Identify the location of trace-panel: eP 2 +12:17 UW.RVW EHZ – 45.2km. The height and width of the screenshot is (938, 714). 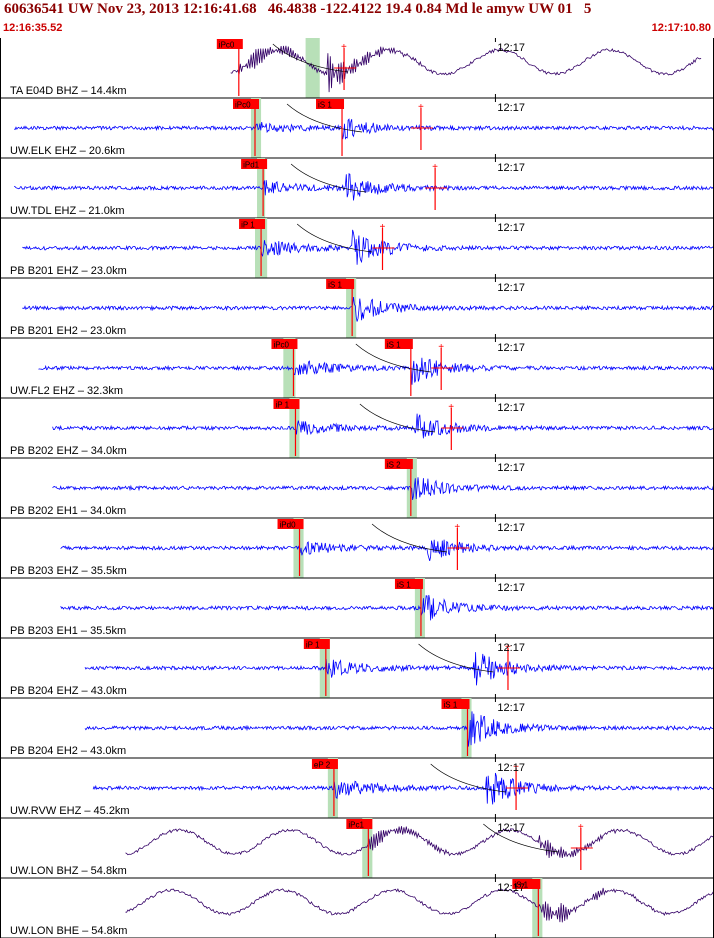
(357, 788).